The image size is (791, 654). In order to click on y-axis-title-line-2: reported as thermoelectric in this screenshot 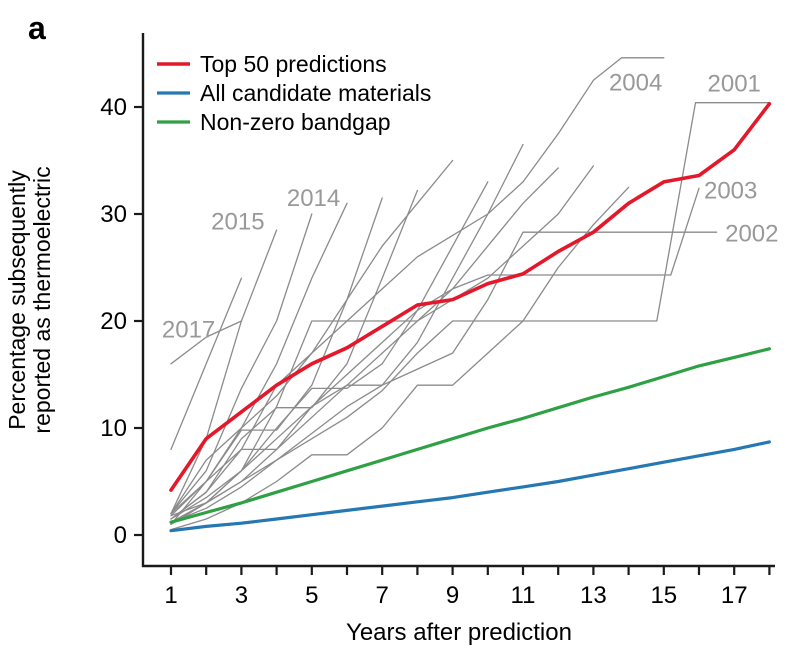, I will do `click(42, 299)`.